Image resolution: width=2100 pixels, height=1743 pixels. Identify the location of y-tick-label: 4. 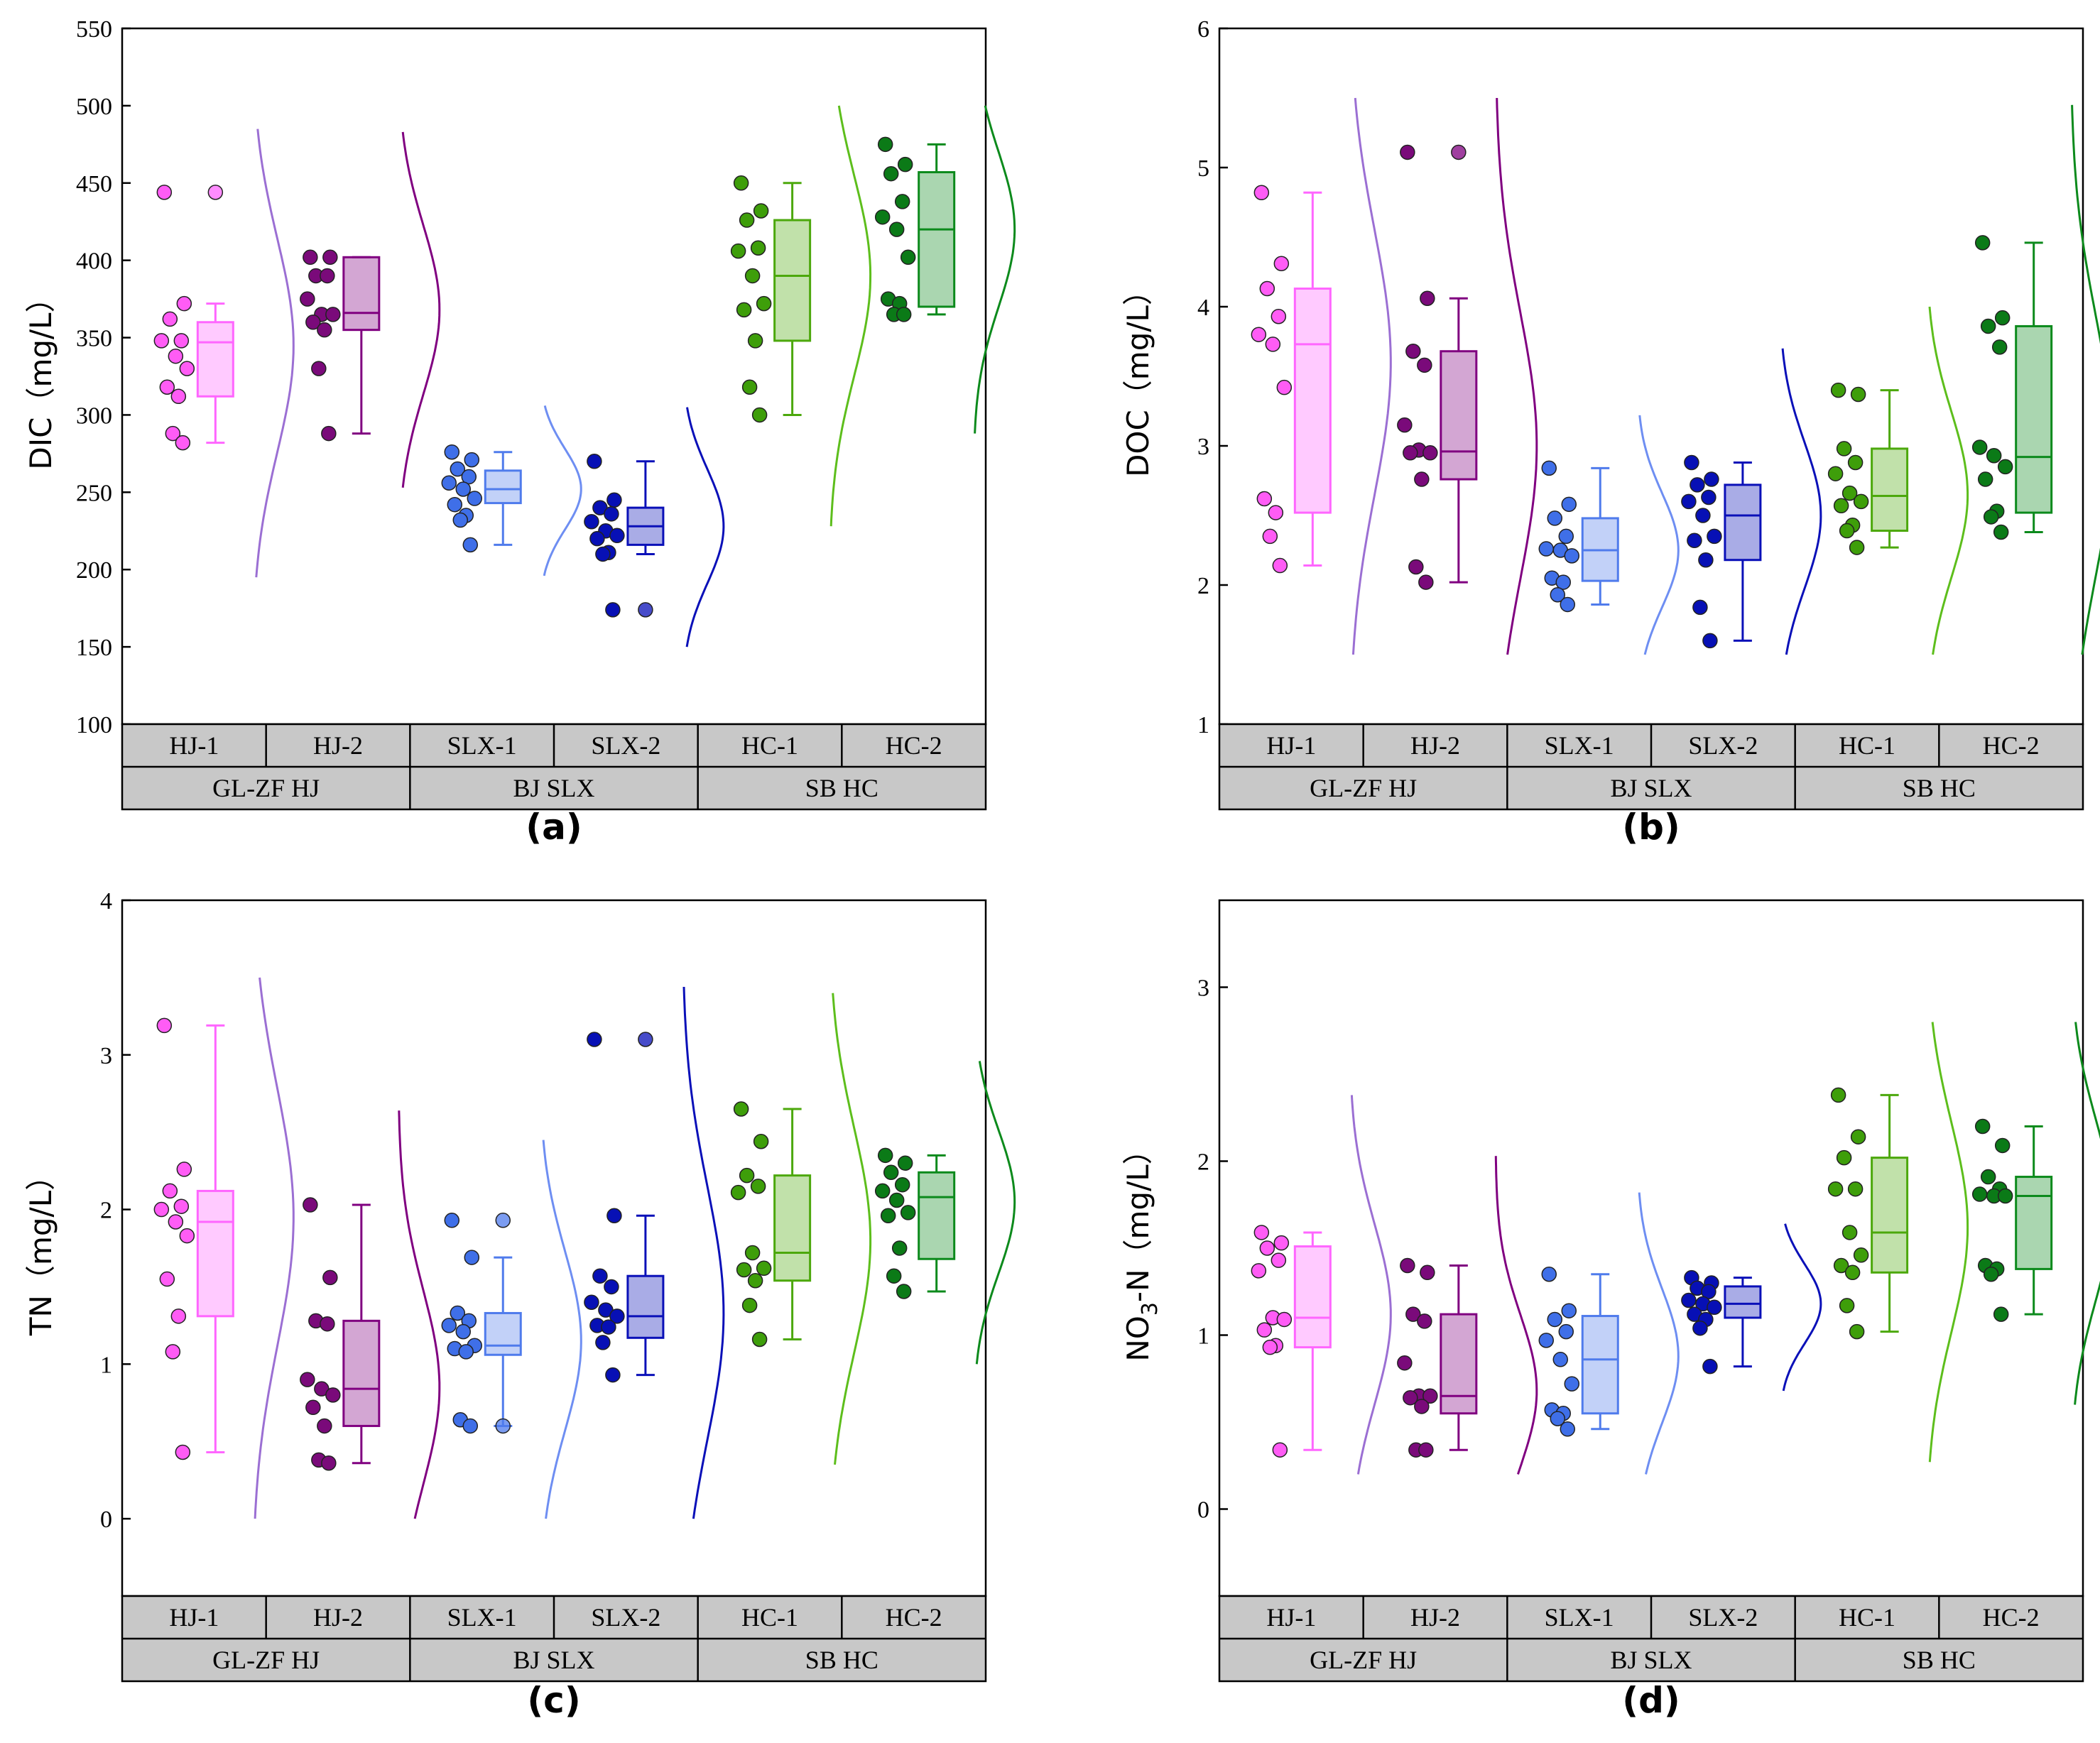
(106, 901).